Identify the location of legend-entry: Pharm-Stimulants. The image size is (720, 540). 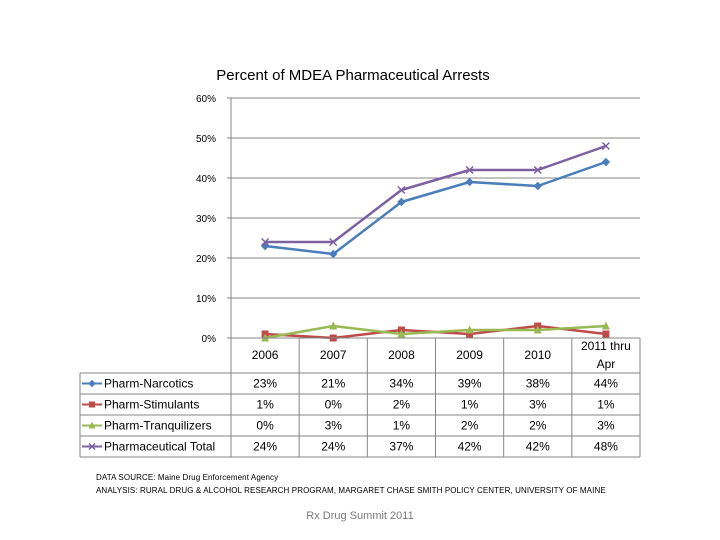
(140, 405).